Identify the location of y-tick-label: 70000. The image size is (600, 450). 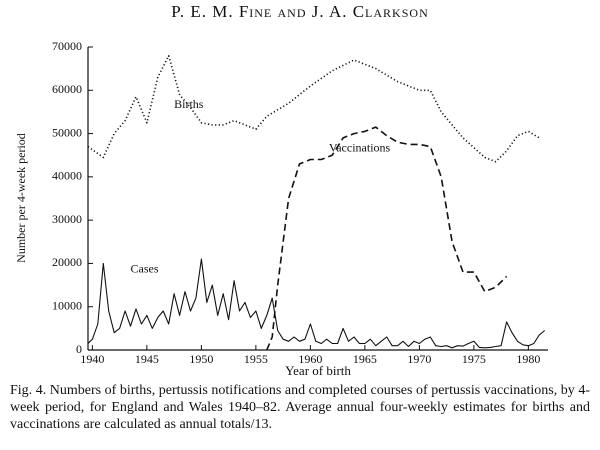
(67, 46).